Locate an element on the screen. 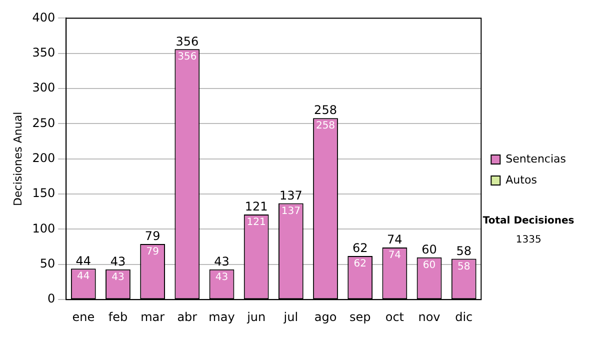  data-label: 60 is located at coordinates (429, 265).